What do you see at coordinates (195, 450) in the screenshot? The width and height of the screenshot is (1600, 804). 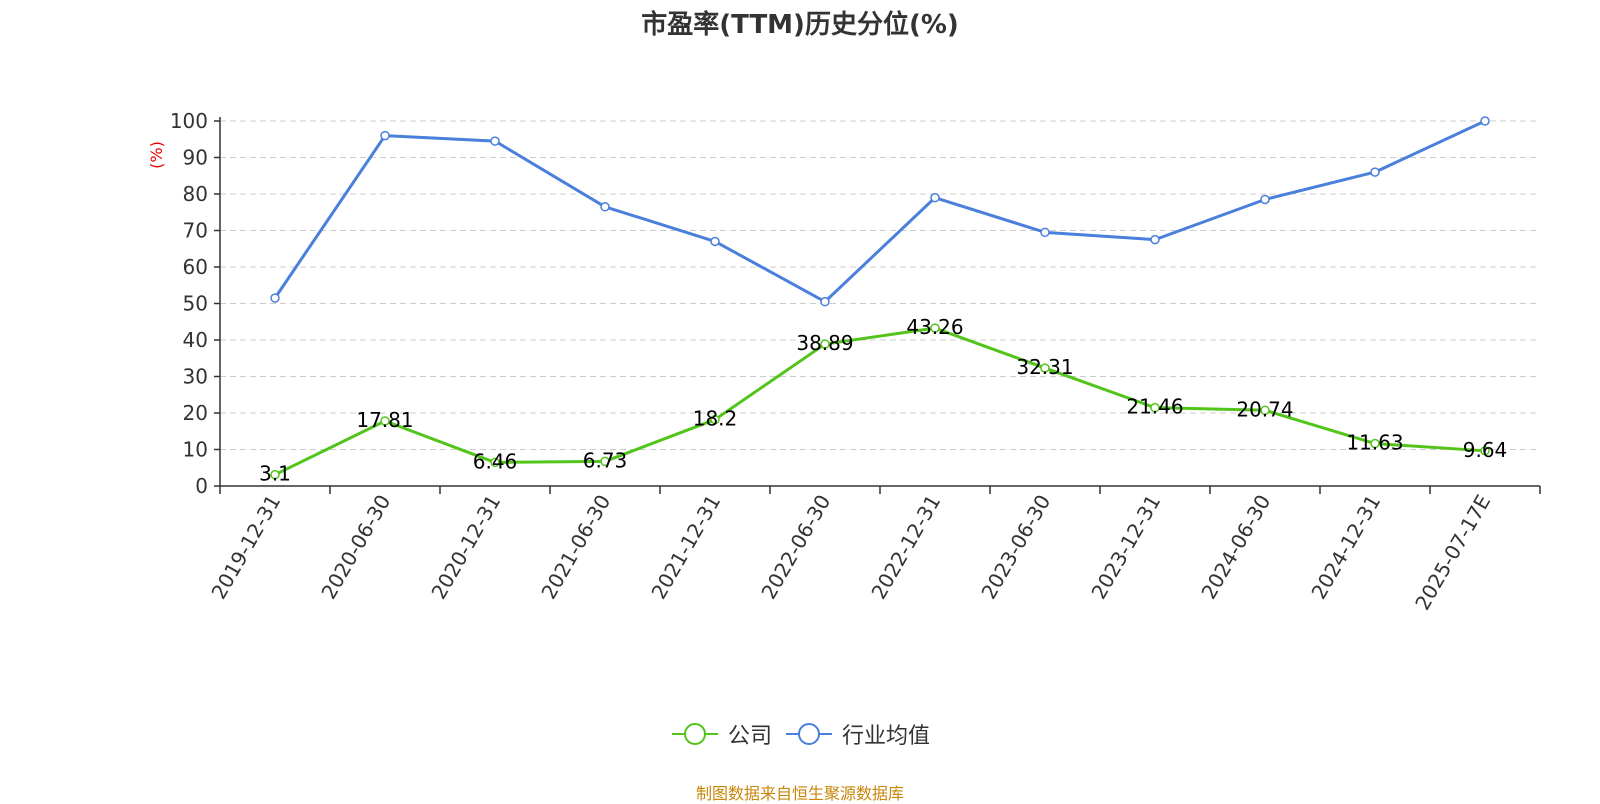 I see `y-tick-label: 10` at bounding box center [195, 450].